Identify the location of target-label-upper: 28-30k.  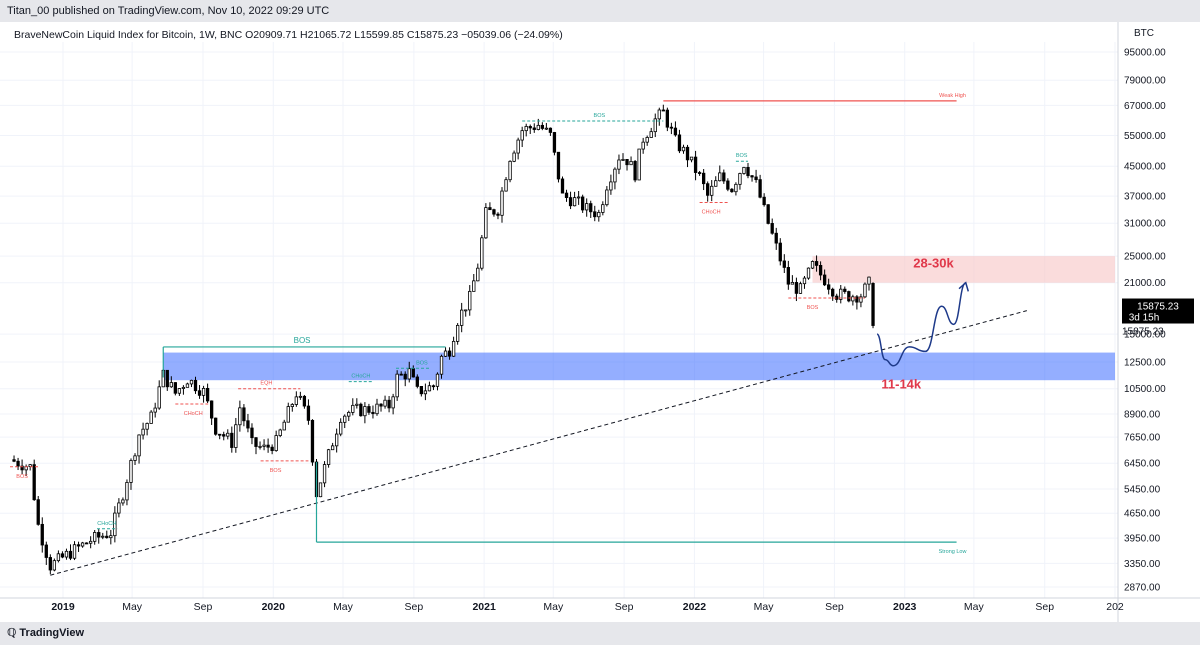
(933, 263).